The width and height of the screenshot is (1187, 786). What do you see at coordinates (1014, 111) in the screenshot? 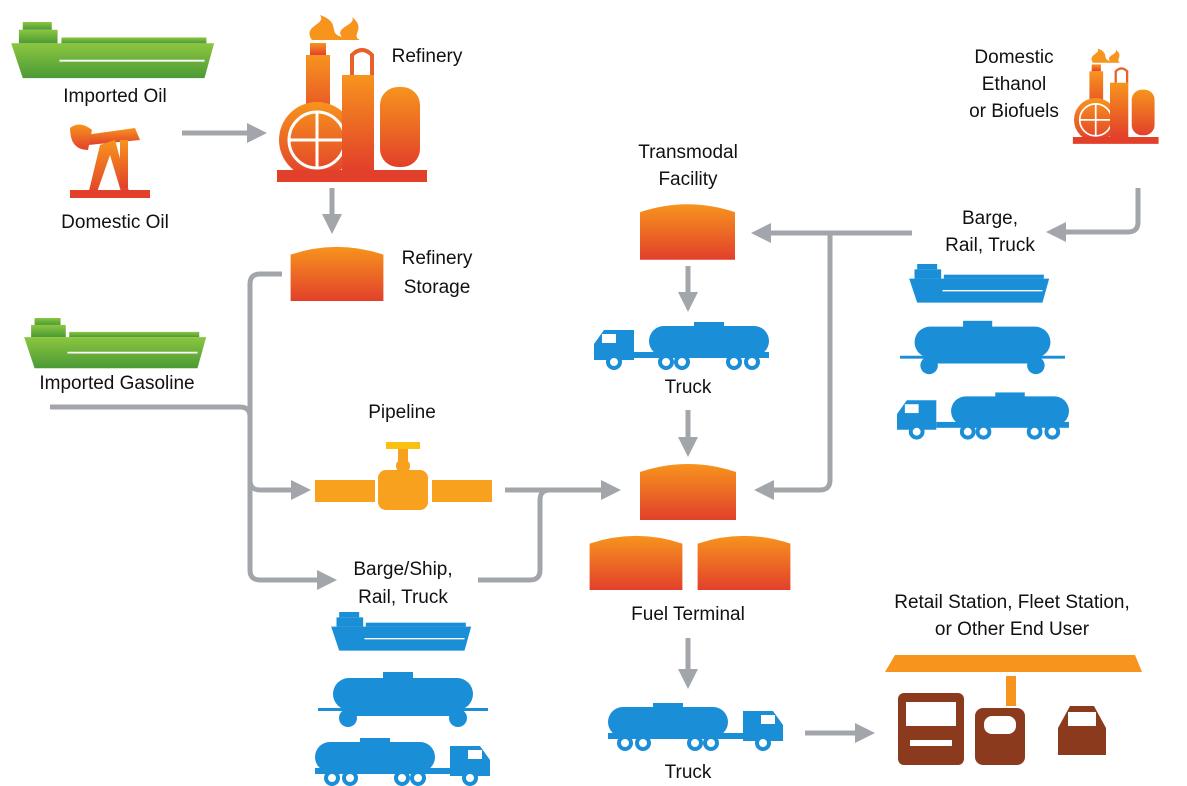
I see `label: or Biofuels` at bounding box center [1014, 111].